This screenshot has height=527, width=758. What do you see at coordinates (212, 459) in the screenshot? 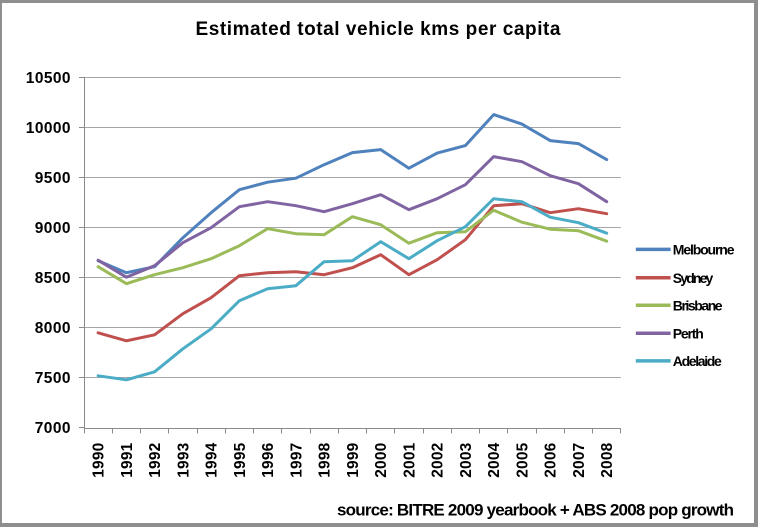
I see `svg-text: 1994` at bounding box center [212, 459].